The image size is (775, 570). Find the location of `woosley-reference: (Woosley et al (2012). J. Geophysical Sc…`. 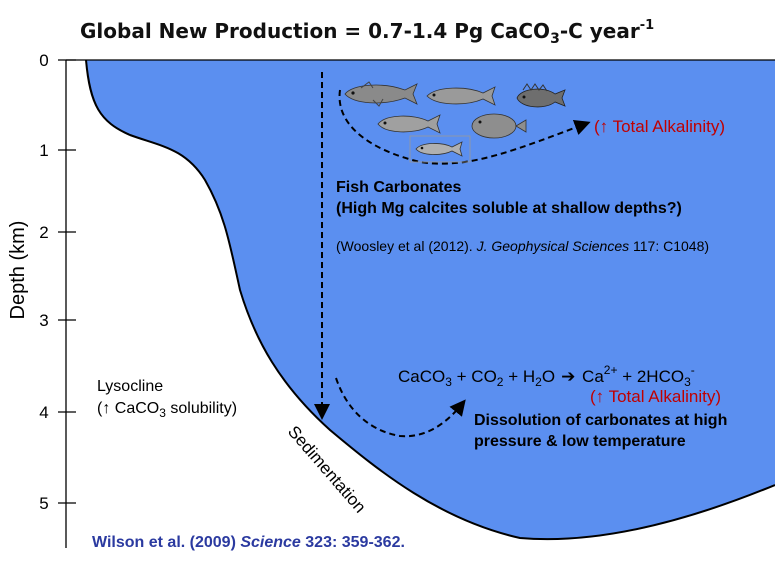

woosley-reference: (Woosley et al (2012). J. Geophysical Sc… is located at coordinates (522, 246).